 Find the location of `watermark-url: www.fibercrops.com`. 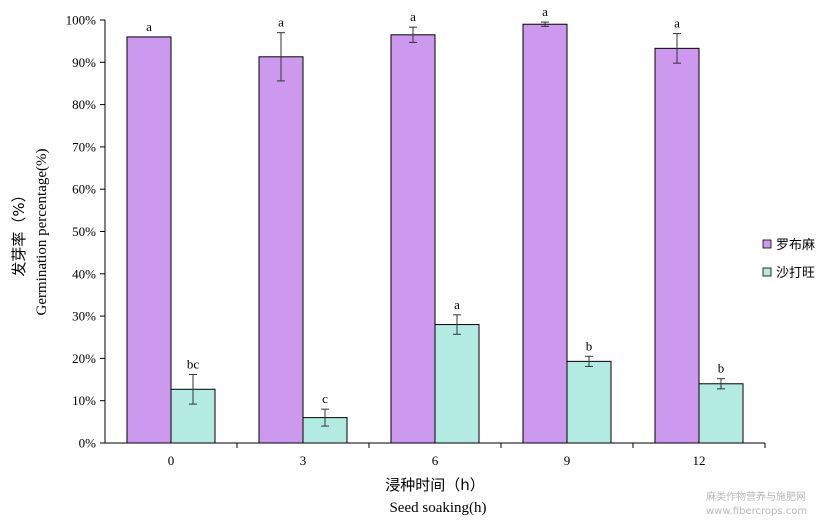

watermark-url: www.fibercrops.com is located at coordinates (756, 511).